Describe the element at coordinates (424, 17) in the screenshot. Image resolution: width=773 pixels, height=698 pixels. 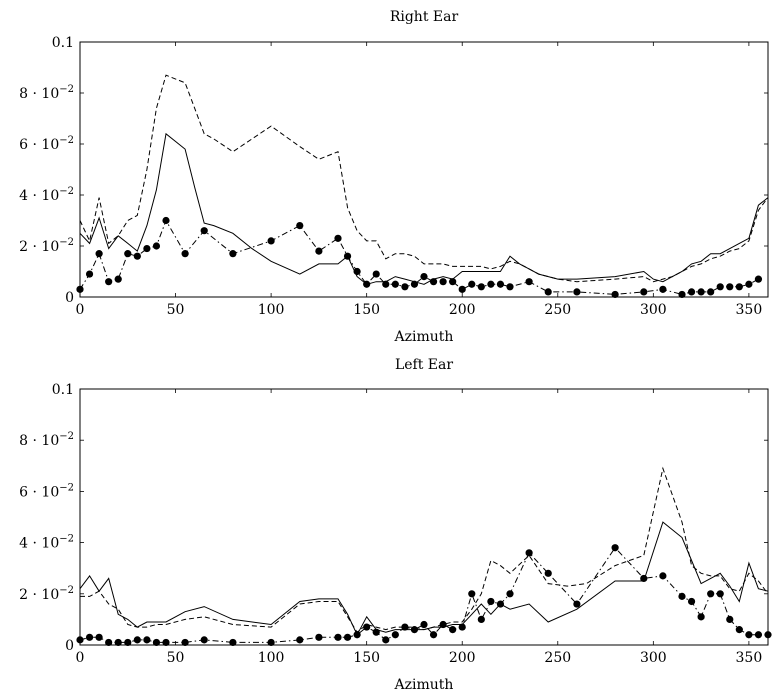
I see `chart-title: Right Ear` at that location.